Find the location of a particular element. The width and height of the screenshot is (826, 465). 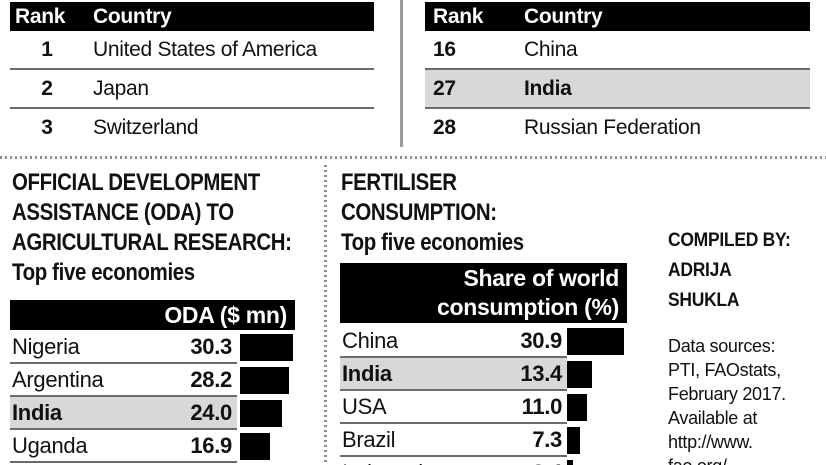

sources-line: fao.org/ is located at coordinates (727, 459).